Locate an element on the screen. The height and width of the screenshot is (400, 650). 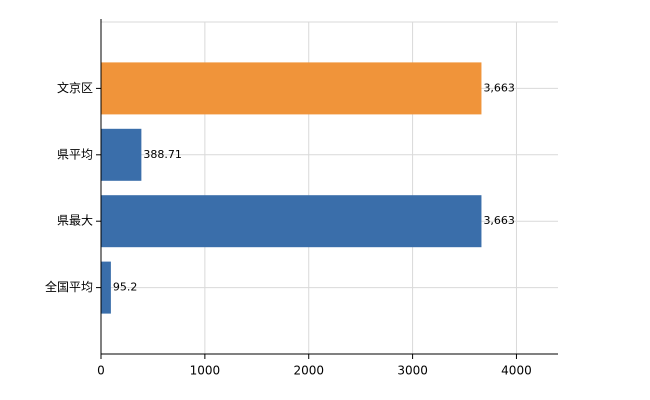
x-tick-label: 4000 is located at coordinates (516, 371).